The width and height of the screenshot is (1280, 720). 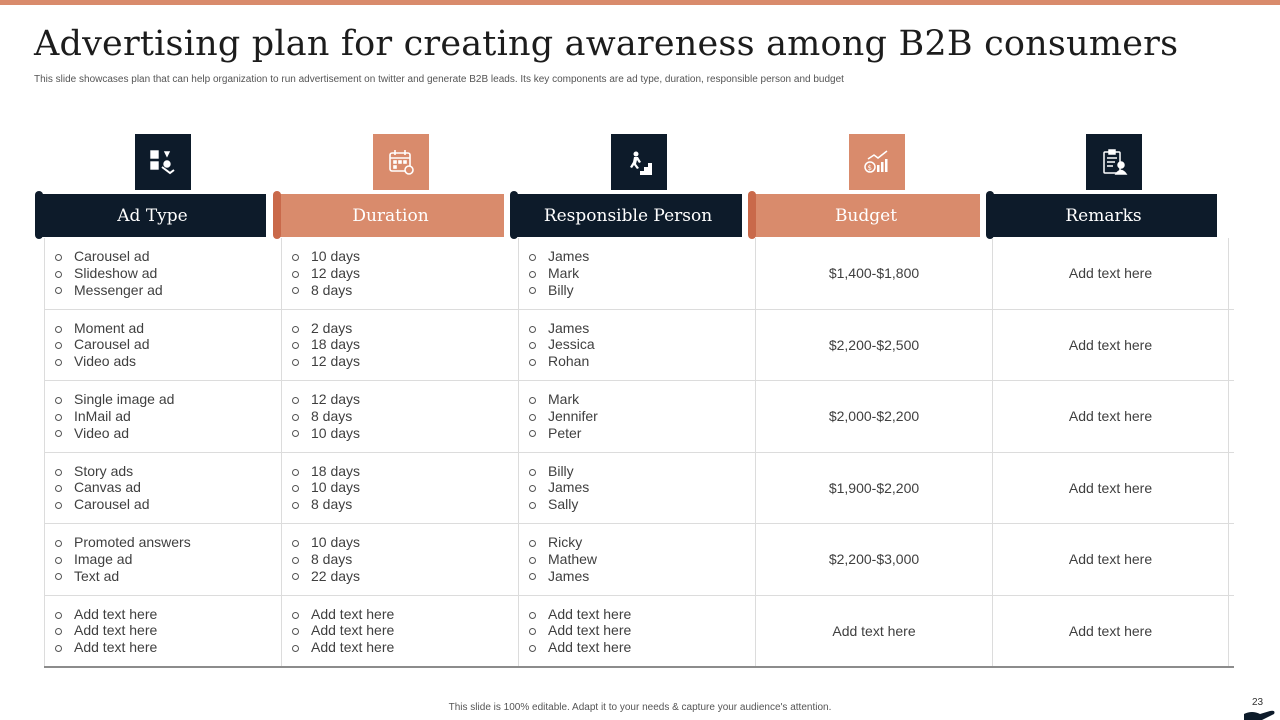 What do you see at coordinates (563, 433) in the screenshot?
I see `list-item: Peter` at bounding box center [563, 433].